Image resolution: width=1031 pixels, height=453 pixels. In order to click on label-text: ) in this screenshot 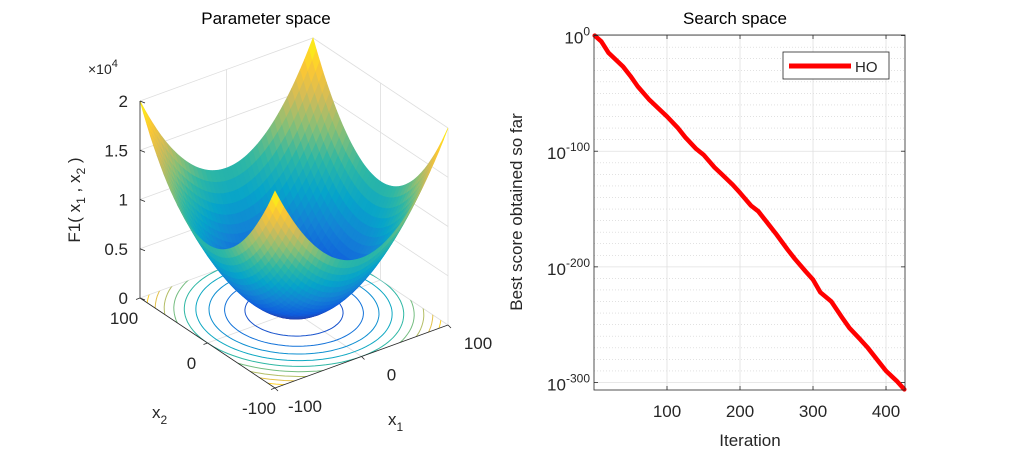, I will do `click(74, 162)`.